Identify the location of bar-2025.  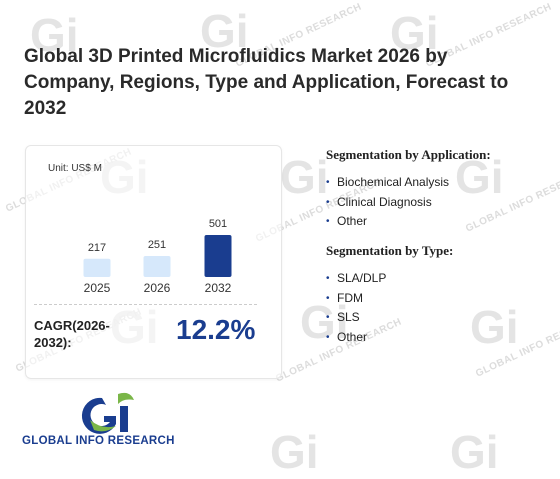
(97, 267).